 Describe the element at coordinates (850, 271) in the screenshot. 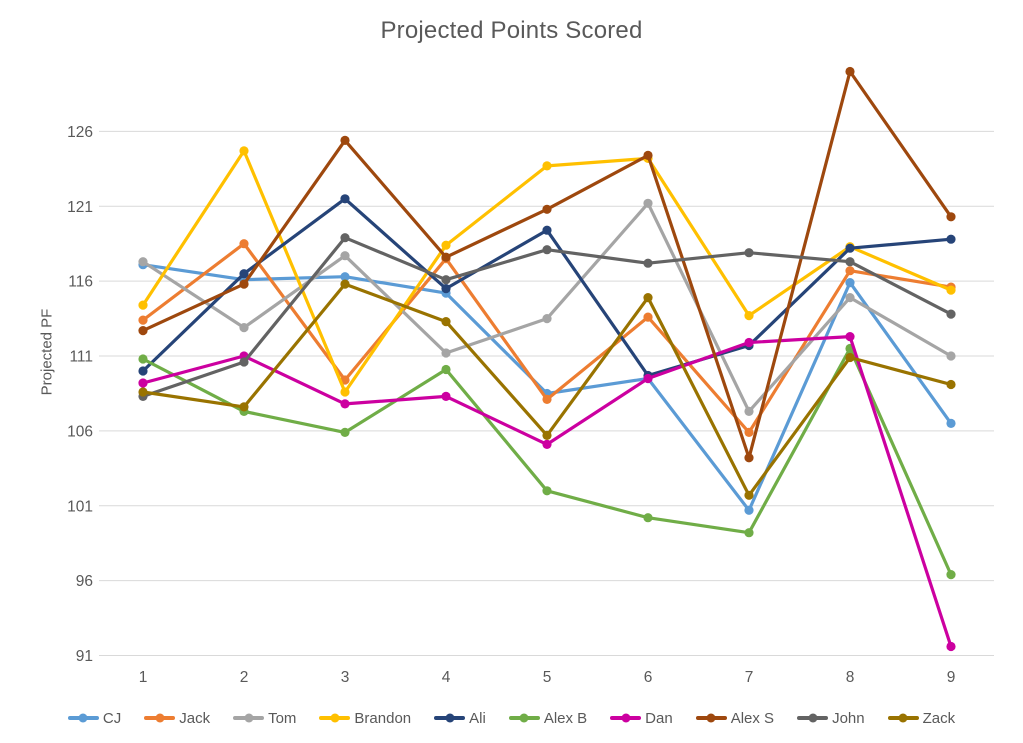

I see `data-point-jack-x8` at that location.